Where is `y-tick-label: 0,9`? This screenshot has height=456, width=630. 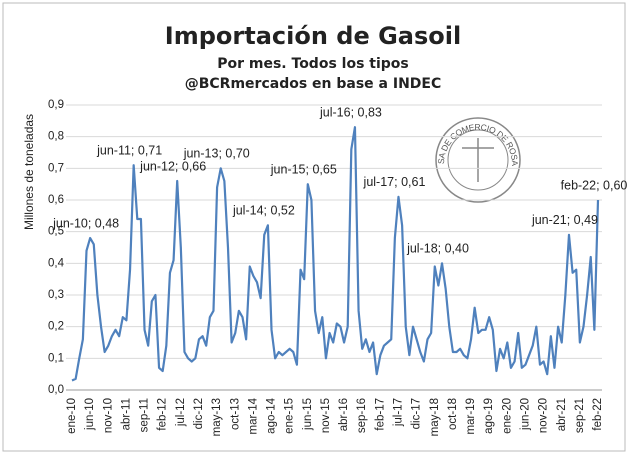 y-tick-label: 0,9 is located at coordinates (56, 105).